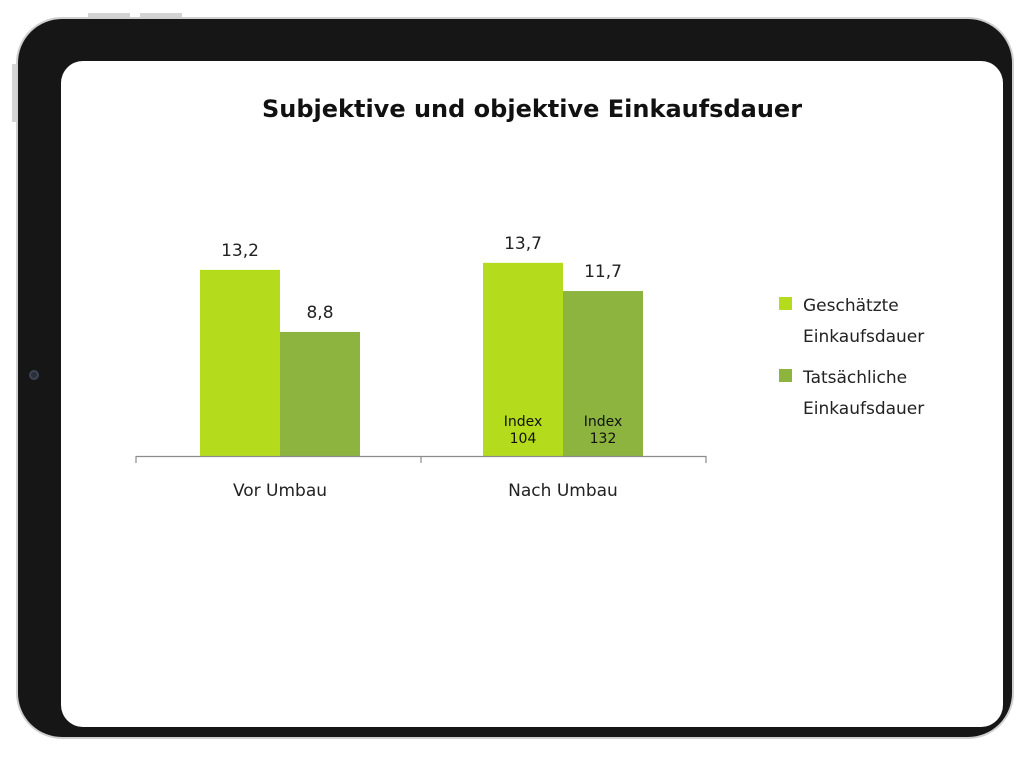 The image size is (1030, 773). Describe the element at coordinates (34, 375) in the screenshot. I see `camera-icon` at that location.